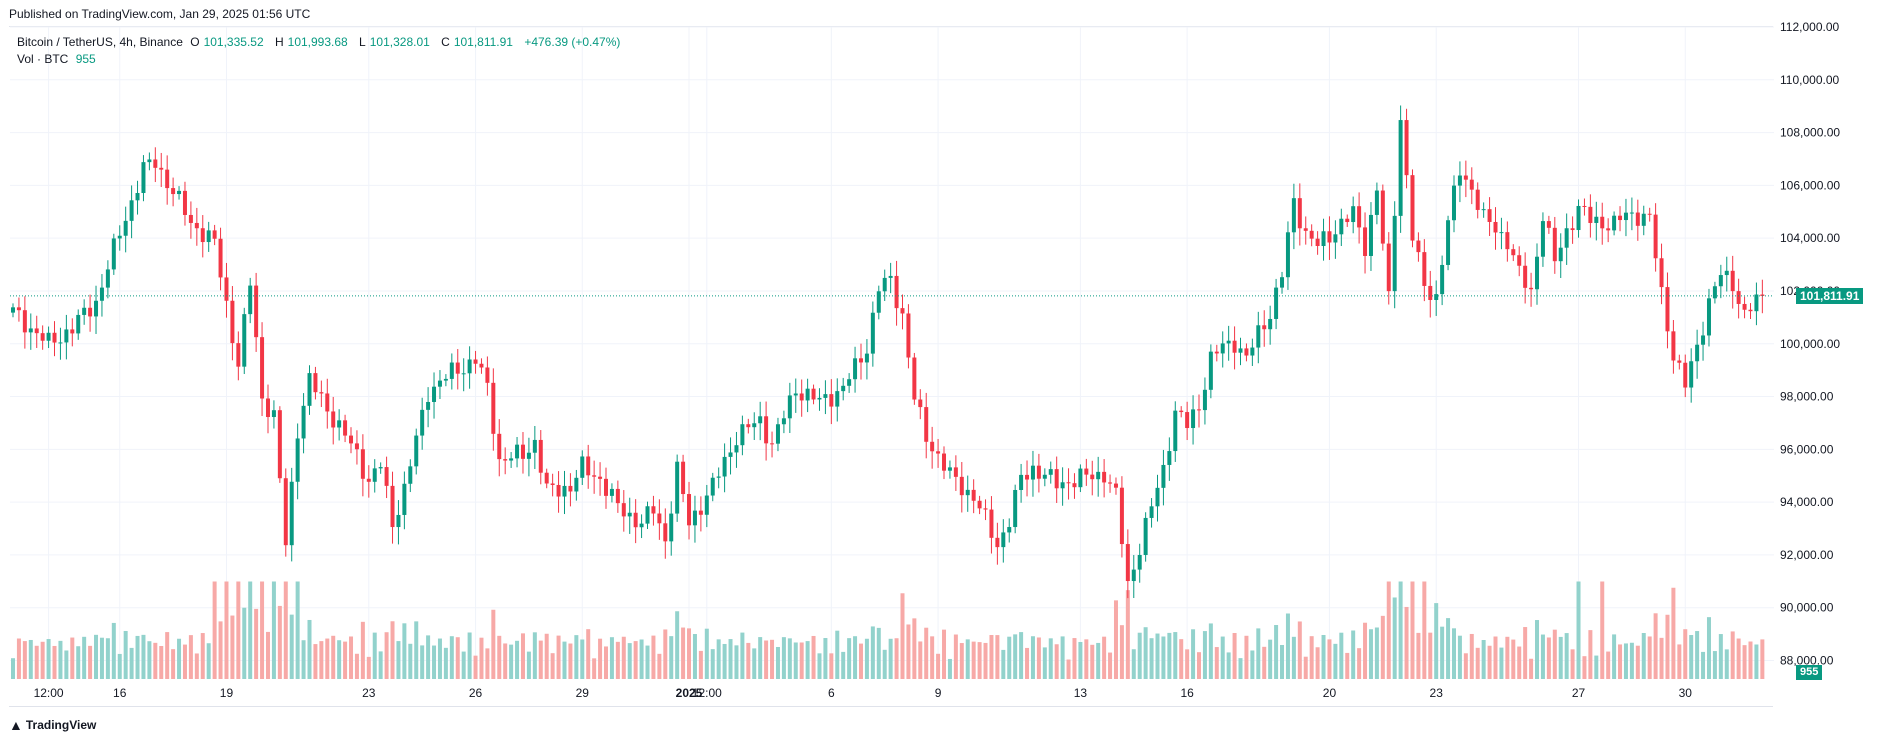 The image size is (1883, 742). Describe the element at coordinates (1830, 296) in the screenshot. I see `last-price-tag: 101,811.91` at that location.